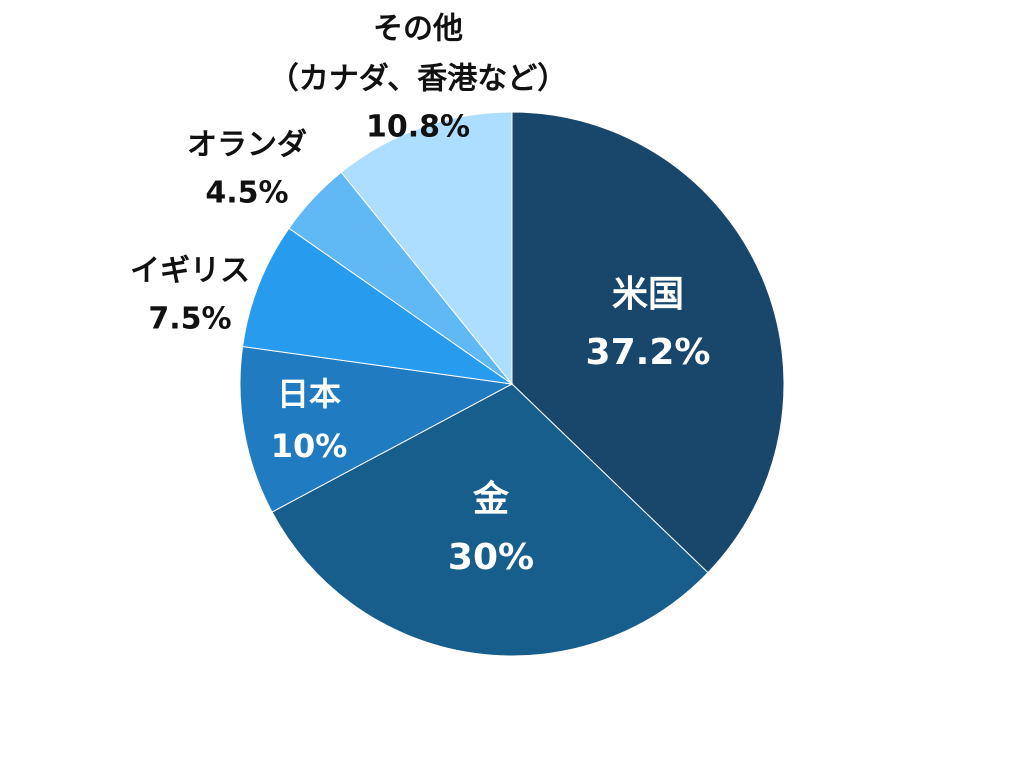  I want to click on slice-2-label: 金, so click(491, 499).